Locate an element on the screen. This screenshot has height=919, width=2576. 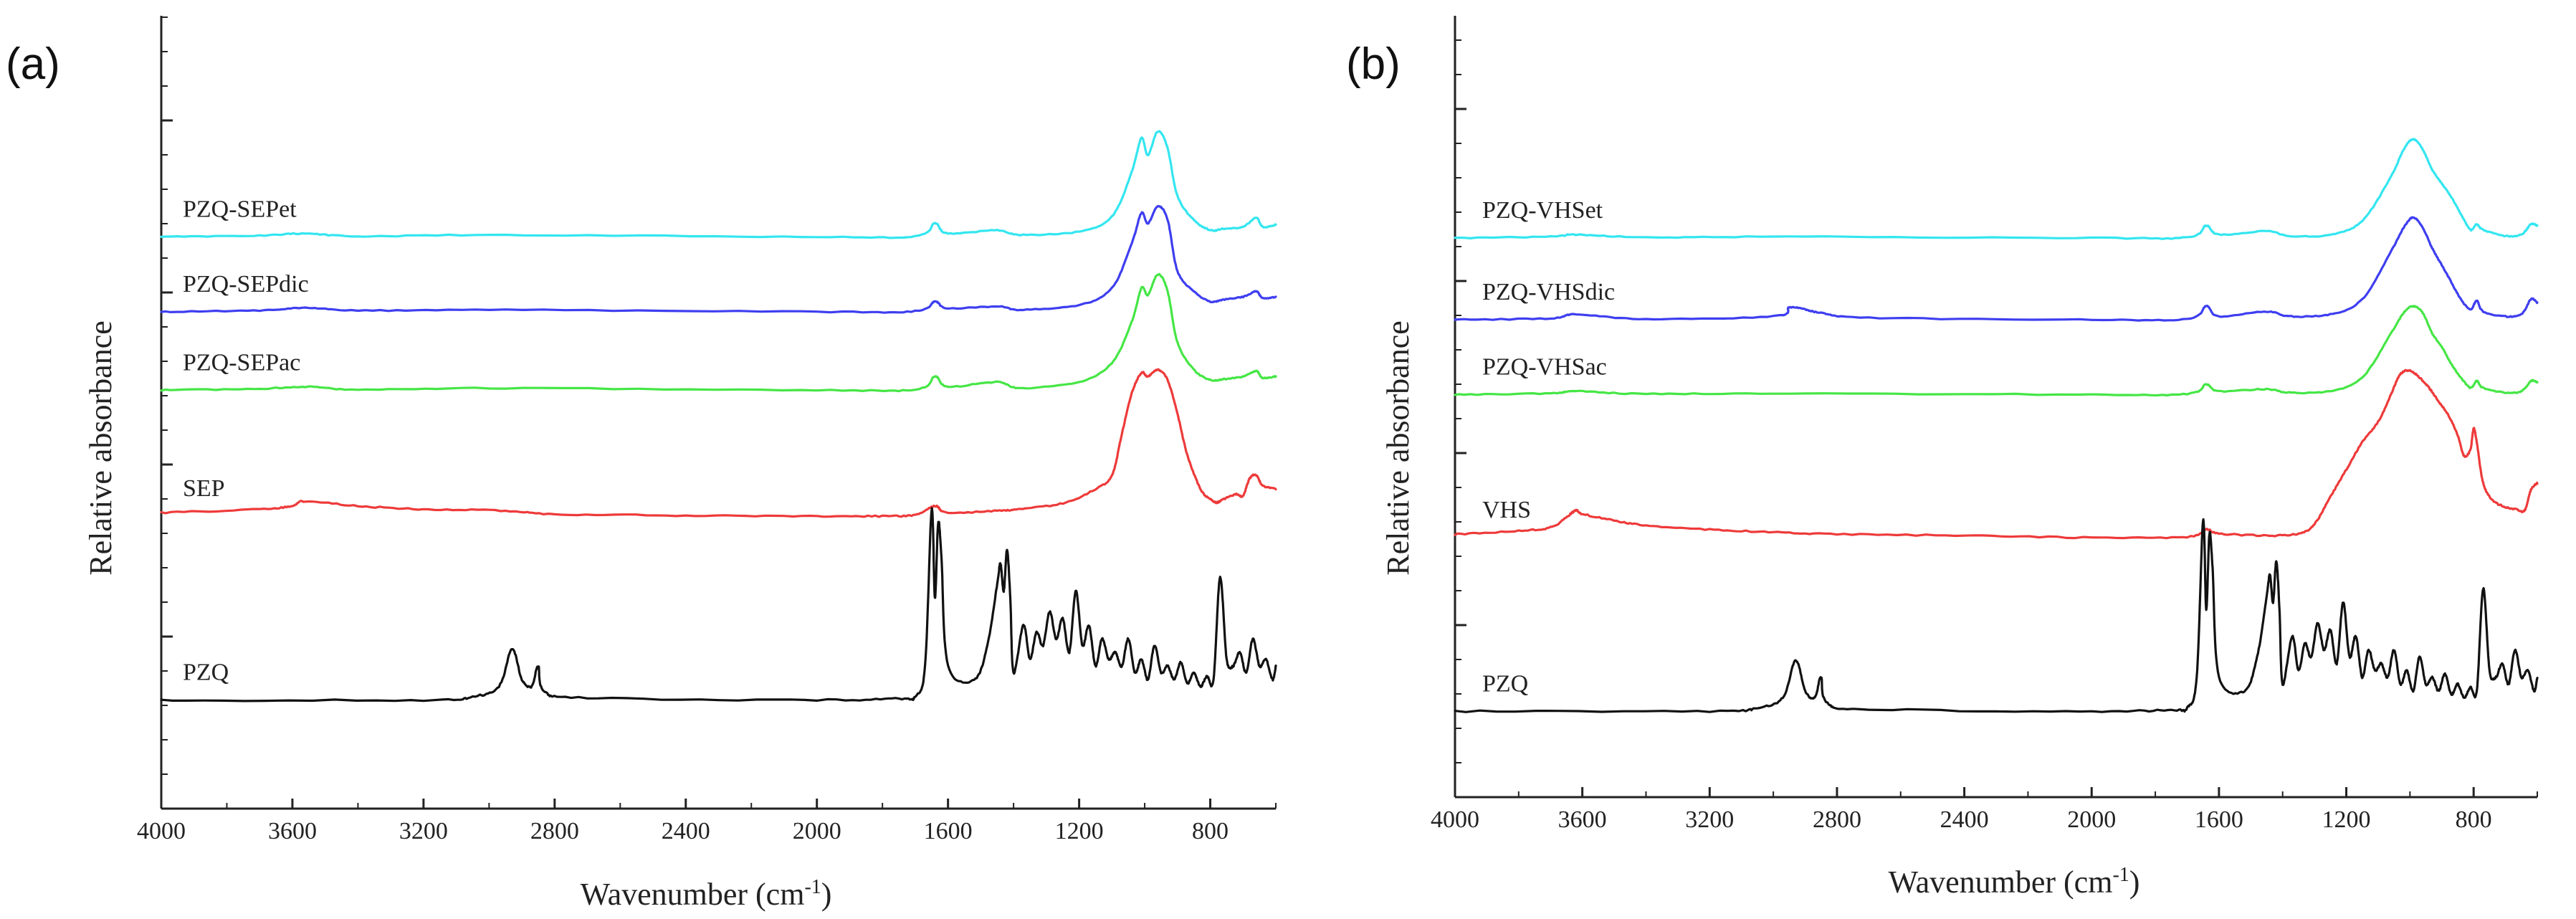
panel-a-x-title-main: Wavenumber (cm is located at coordinates (693, 894).